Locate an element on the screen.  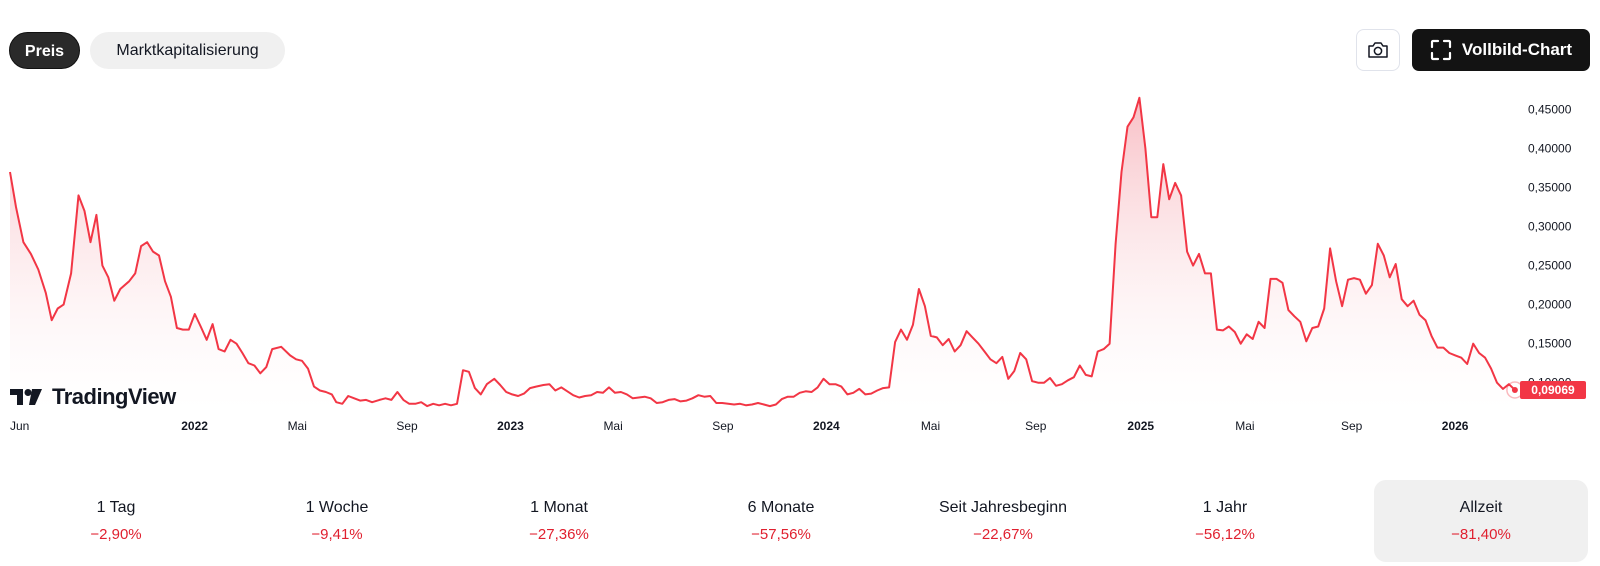
camera-icon is located at coordinates (1378, 50).